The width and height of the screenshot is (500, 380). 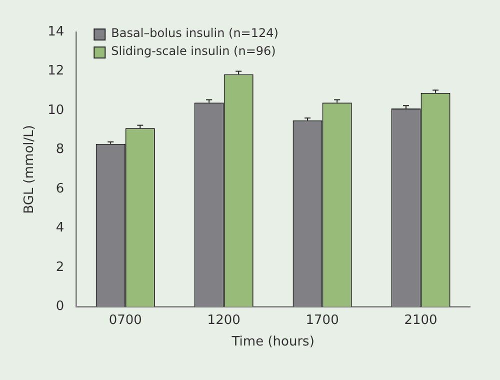 What do you see at coordinates (60, 150) in the screenshot?
I see `y-tick-label: 8` at bounding box center [60, 150].